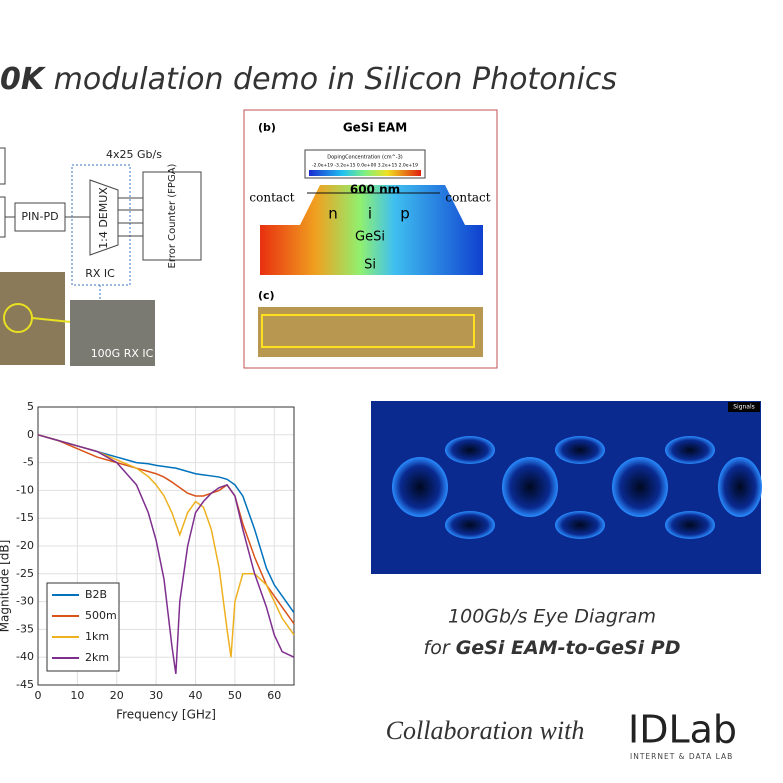  Describe the element at coordinates (467, 198) in the screenshot. I see `contact-right: contact` at that location.